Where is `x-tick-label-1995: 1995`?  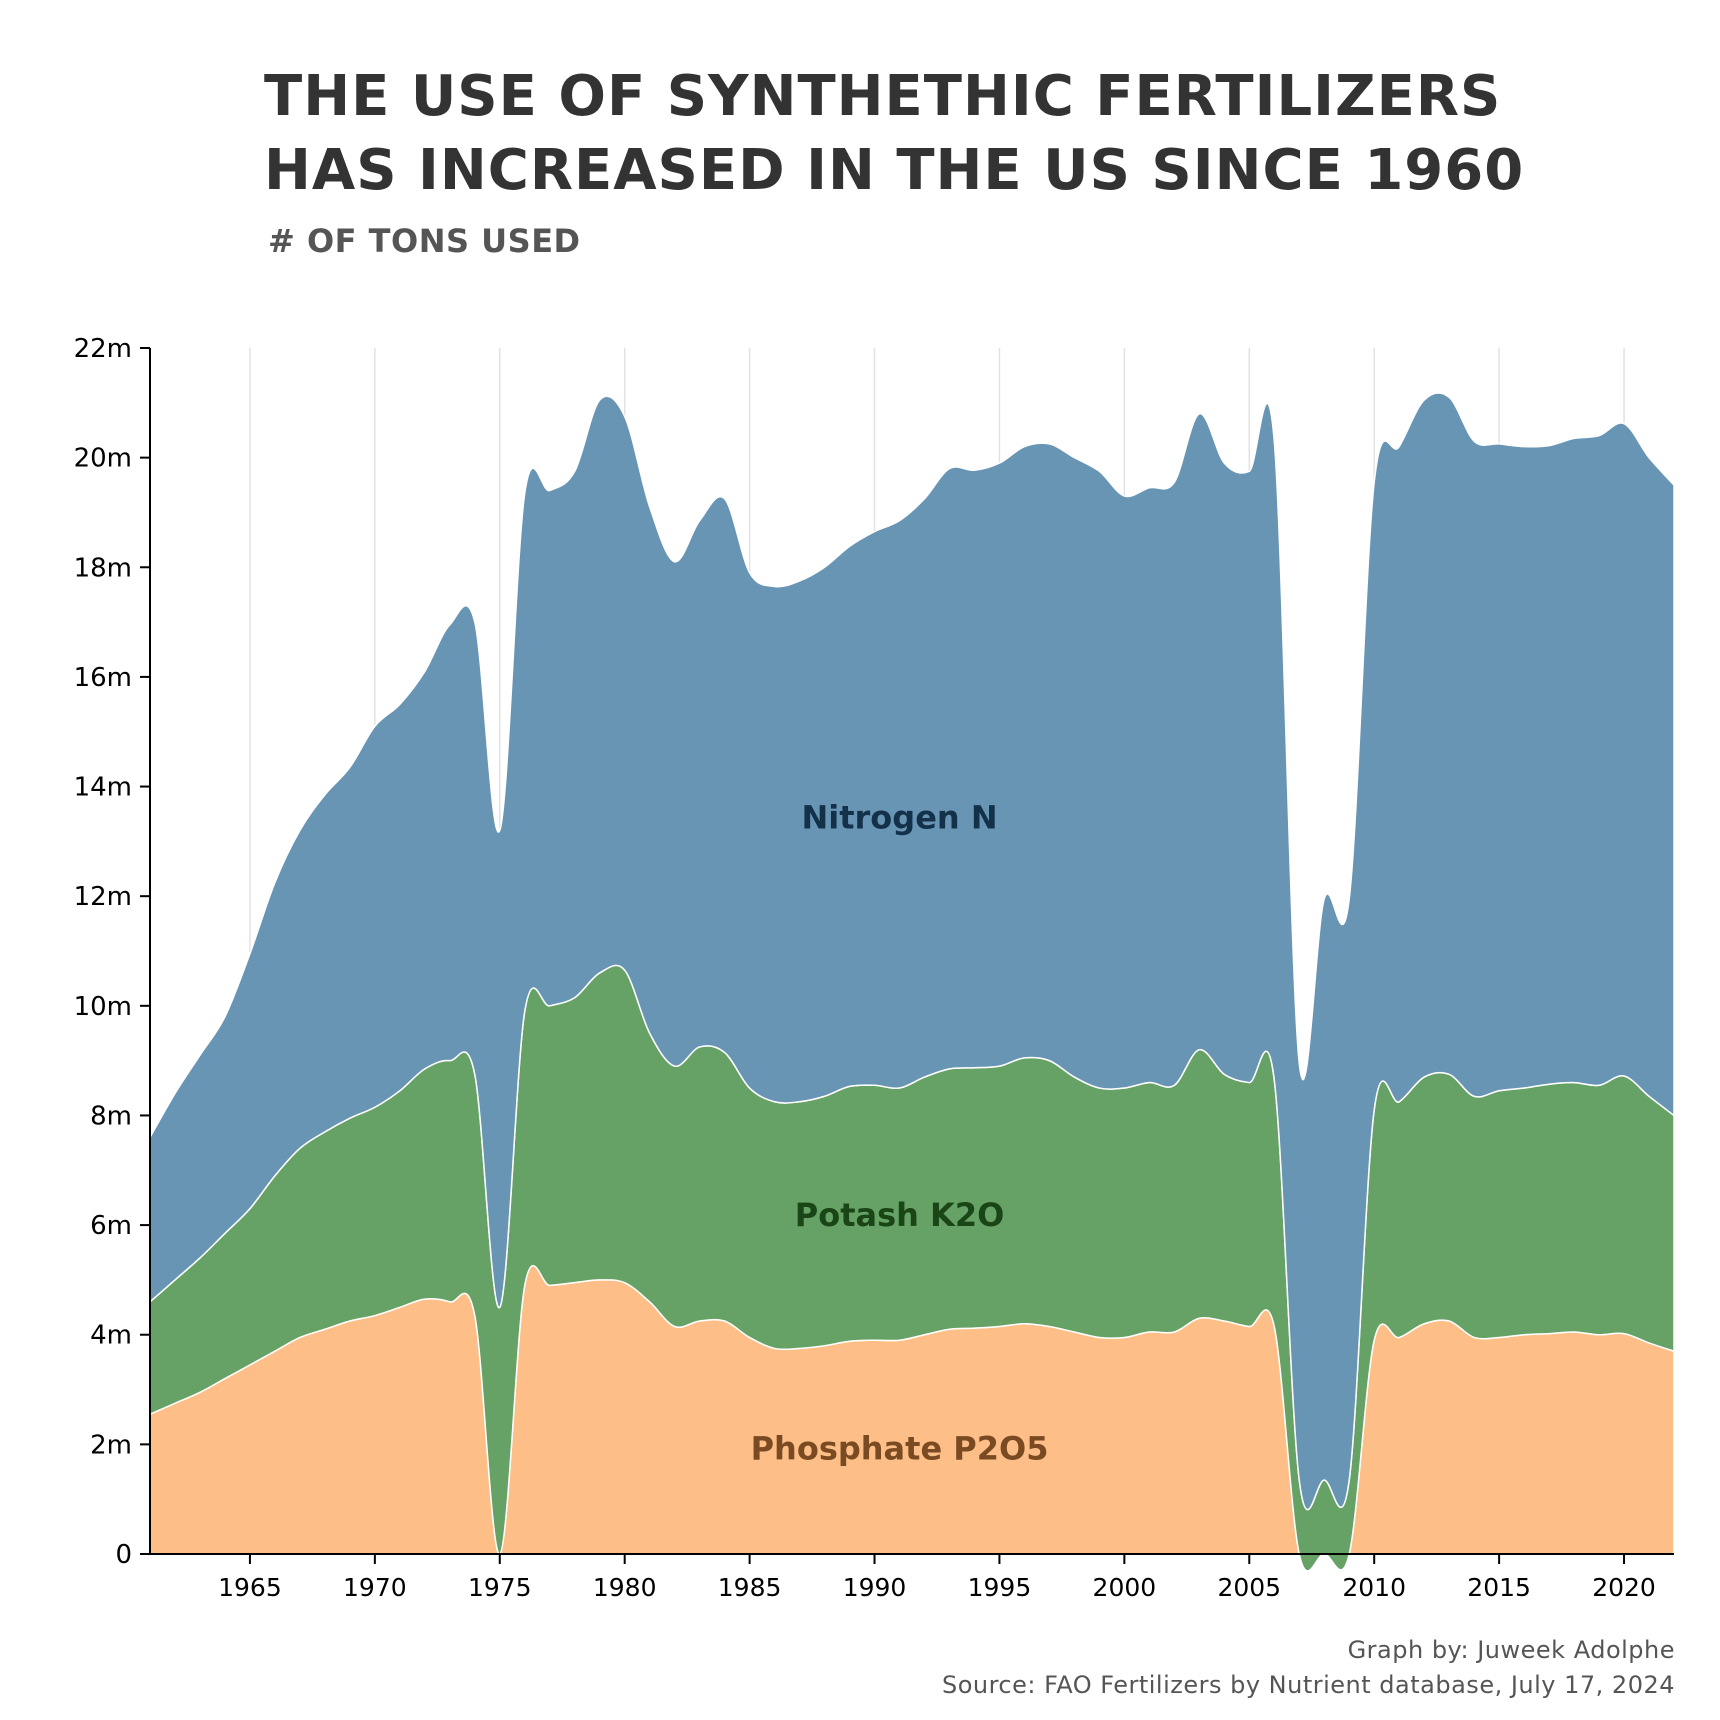
x-tick-label-1995: 1995 is located at coordinates (1000, 1587).